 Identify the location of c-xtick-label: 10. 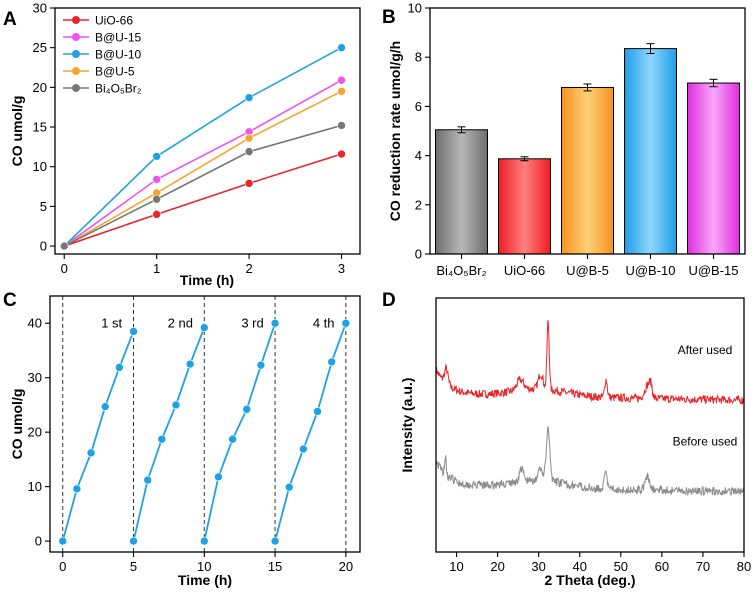
(204, 566).